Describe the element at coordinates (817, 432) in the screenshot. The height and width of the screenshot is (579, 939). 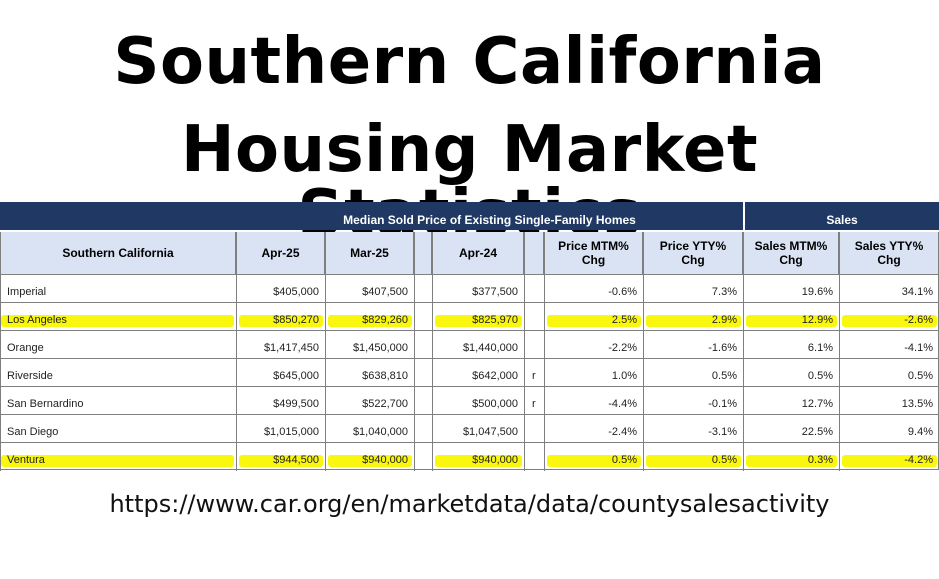
I see `value-sales-mtm: 22.5%` at that location.